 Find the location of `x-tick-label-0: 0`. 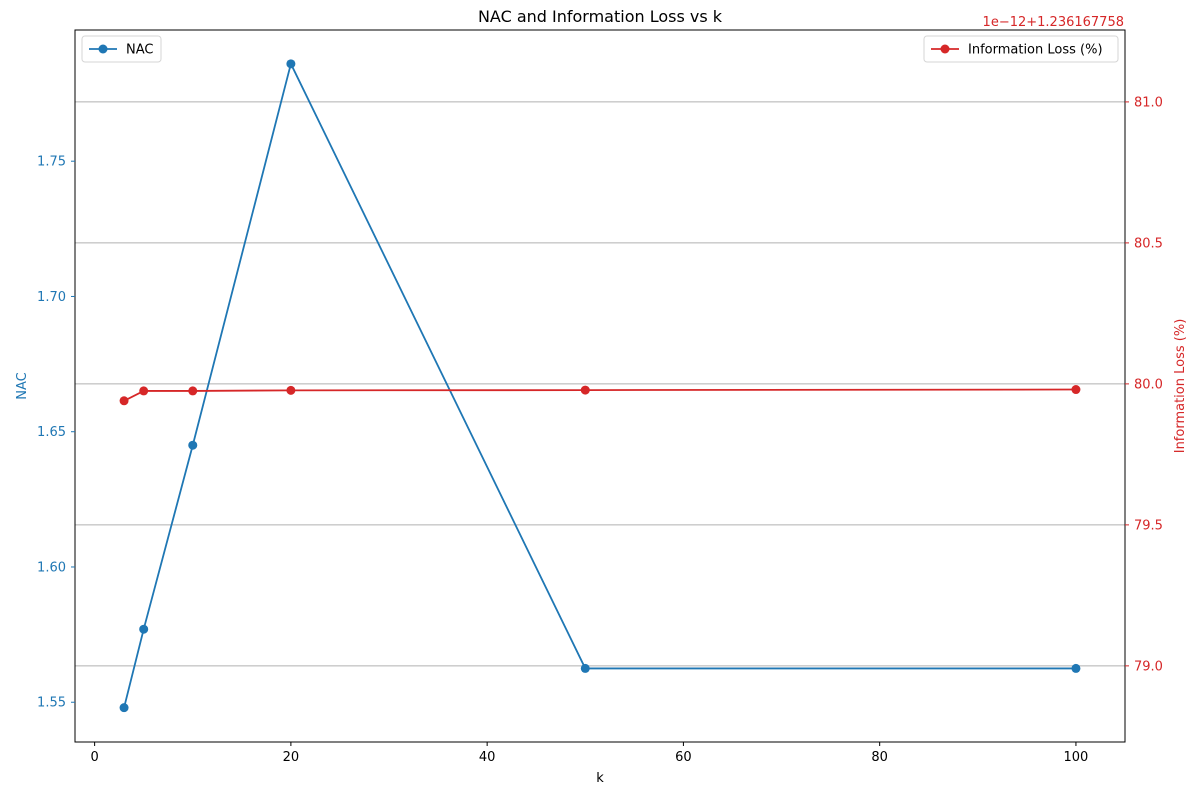

x-tick-label-0: 0 is located at coordinates (94, 757).